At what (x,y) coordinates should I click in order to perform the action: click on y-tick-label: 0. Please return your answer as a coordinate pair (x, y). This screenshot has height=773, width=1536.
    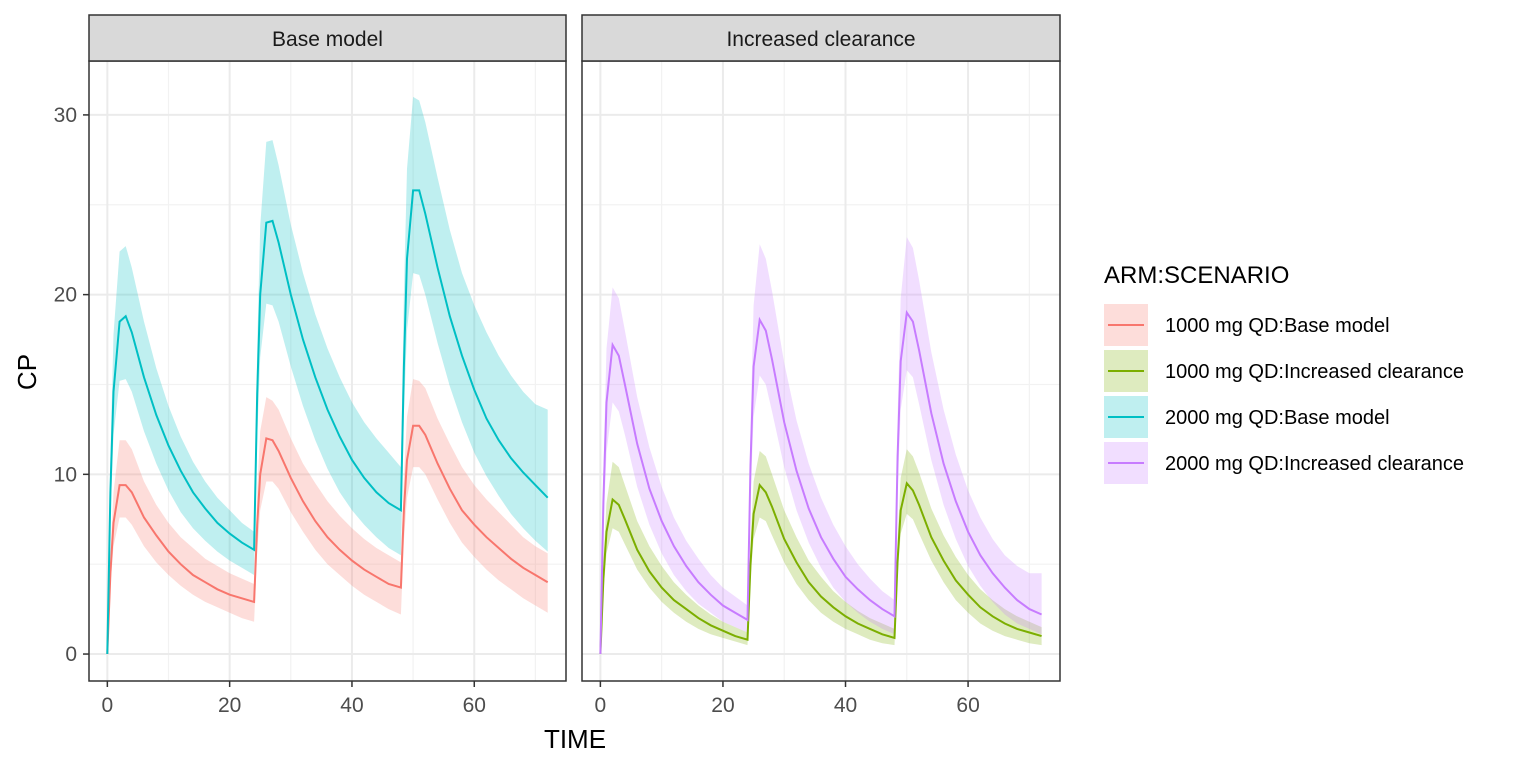
    Looking at the image, I should click on (71, 654).